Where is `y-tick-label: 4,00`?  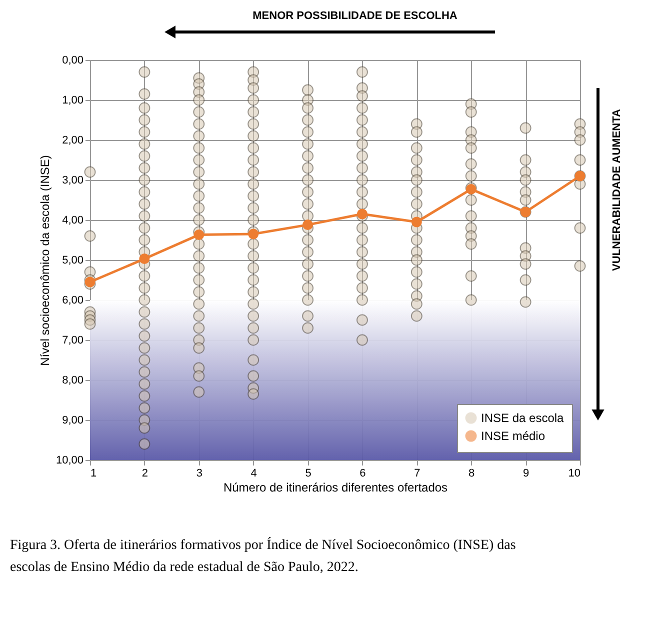 y-tick-label: 4,00 is located at coordinates (73, 220).